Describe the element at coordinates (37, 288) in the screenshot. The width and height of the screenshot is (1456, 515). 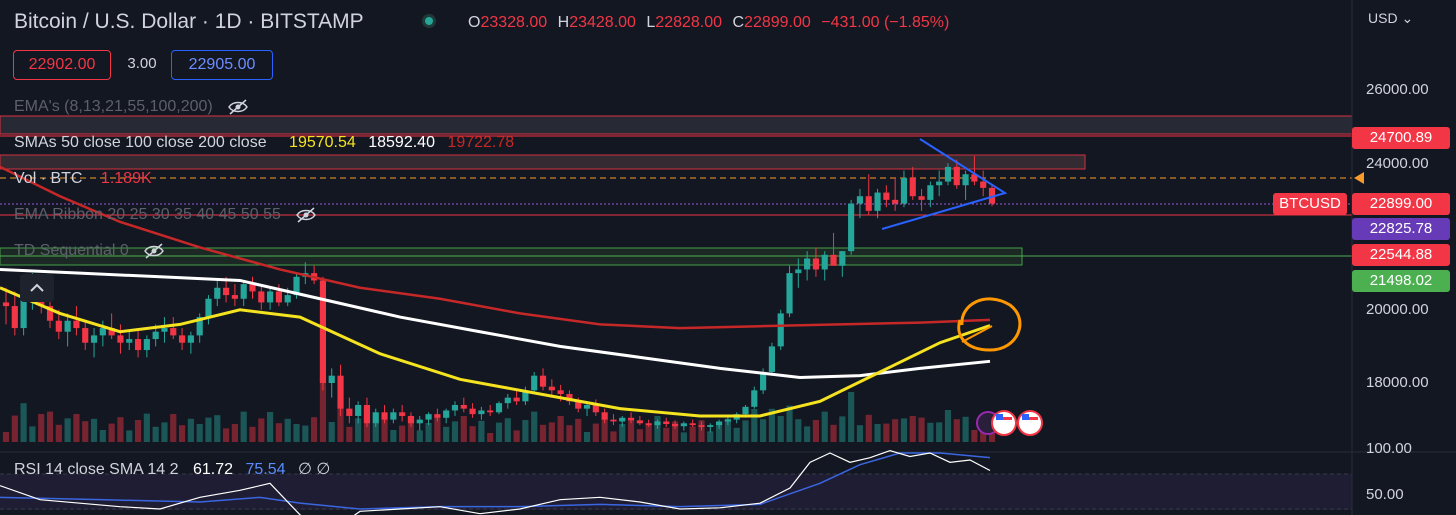
I see `collapse-legend-button` at that location.